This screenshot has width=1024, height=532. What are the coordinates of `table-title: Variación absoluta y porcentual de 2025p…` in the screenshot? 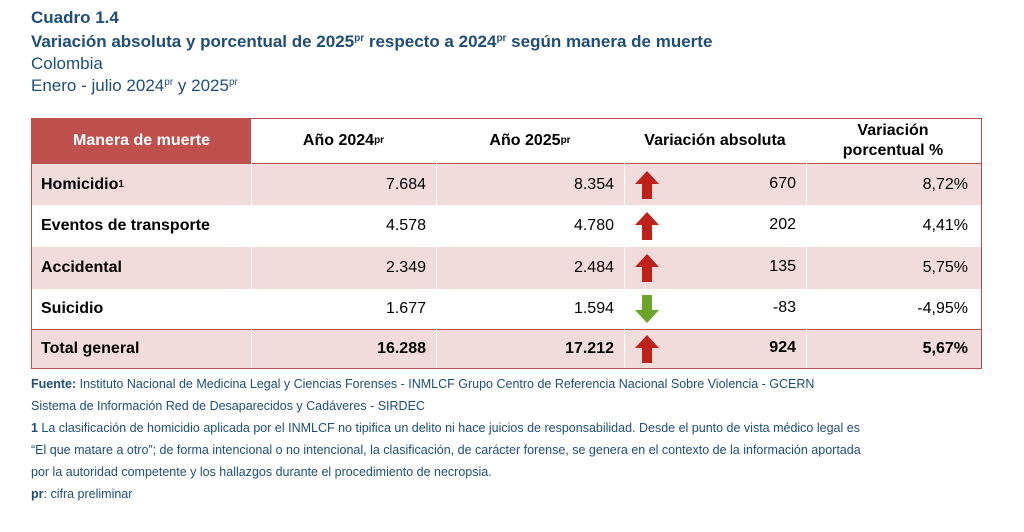 It's located at (371, 41).